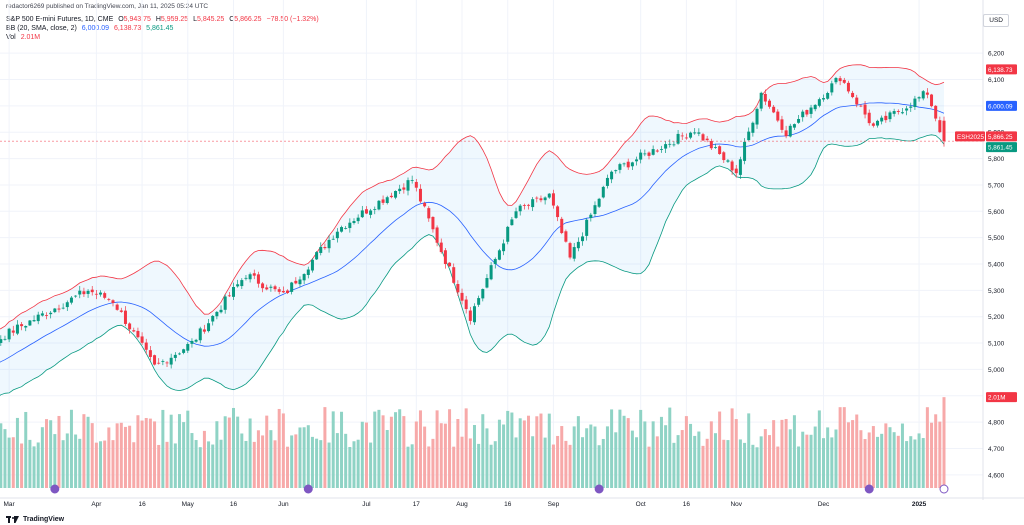  What do you see at coordinates (11, 37) in the screenshot?
I see `vol-label: Vol` at bounding box center [11, 37].